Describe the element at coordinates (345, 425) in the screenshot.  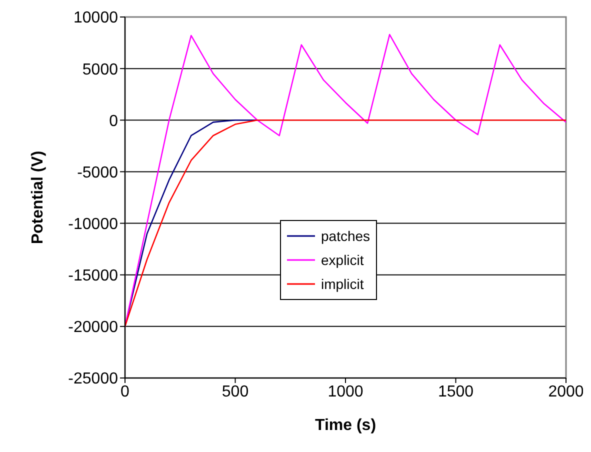
I see `x-axis-title: Time (s)` at that location.